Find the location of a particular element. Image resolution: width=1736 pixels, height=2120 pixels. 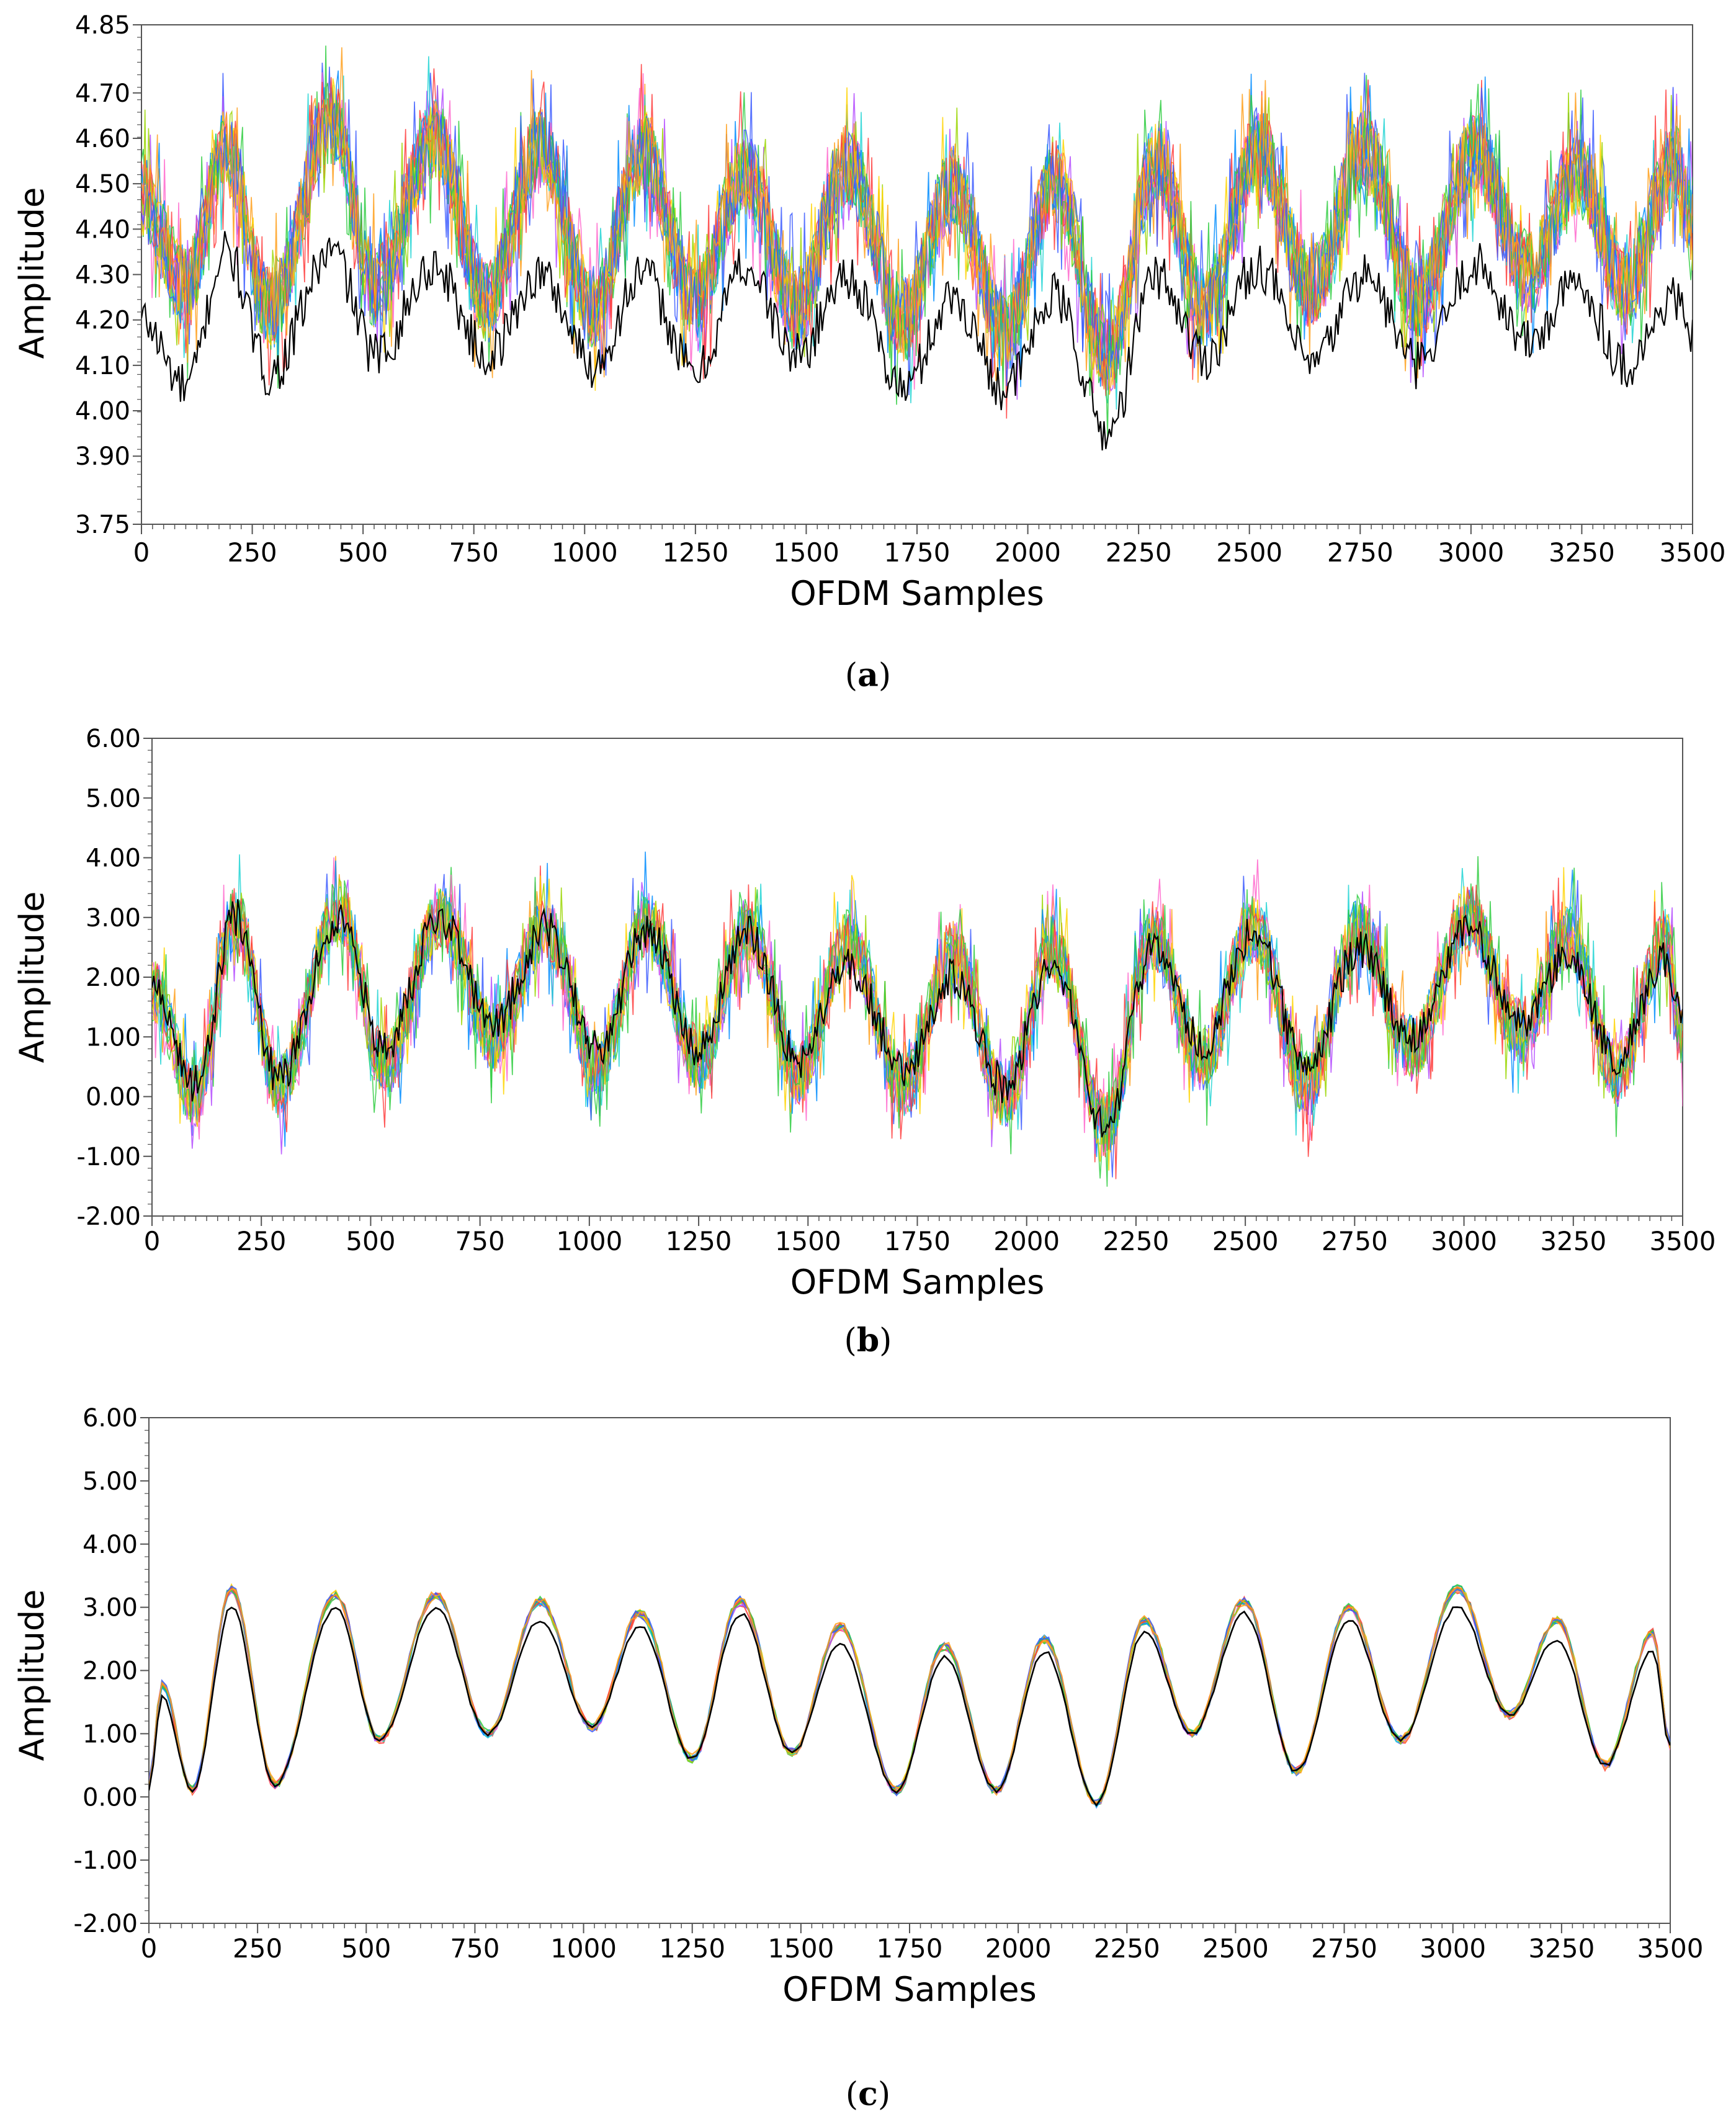

y-tick-label: 4.60 is located at coordinates (102, 139).